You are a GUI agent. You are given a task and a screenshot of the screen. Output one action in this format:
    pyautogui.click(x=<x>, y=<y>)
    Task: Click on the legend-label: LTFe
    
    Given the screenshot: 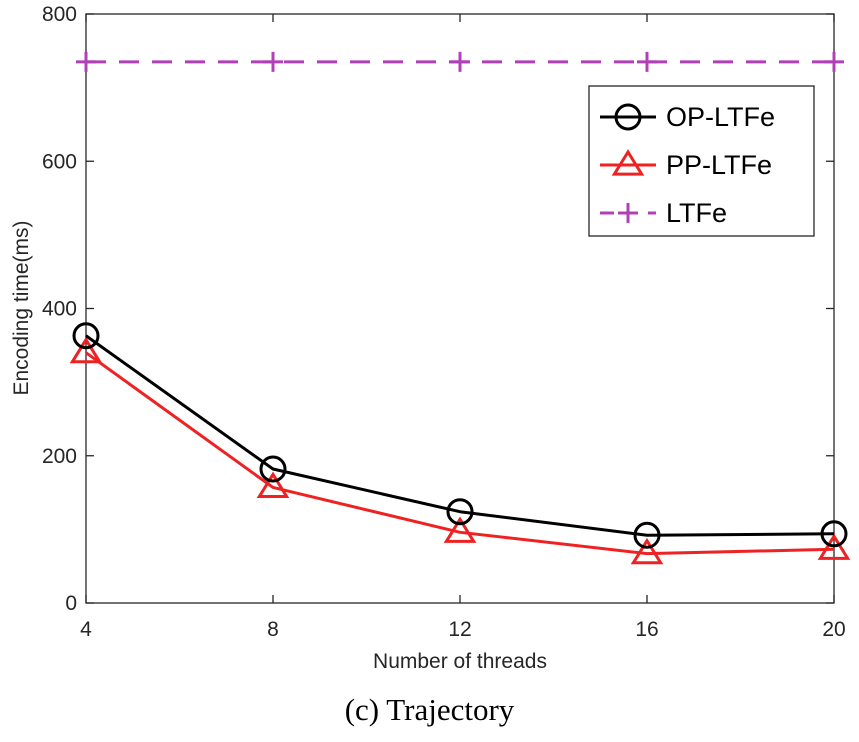 What is the action you would take?
    pyautogui.click(x=696, y=213)
    